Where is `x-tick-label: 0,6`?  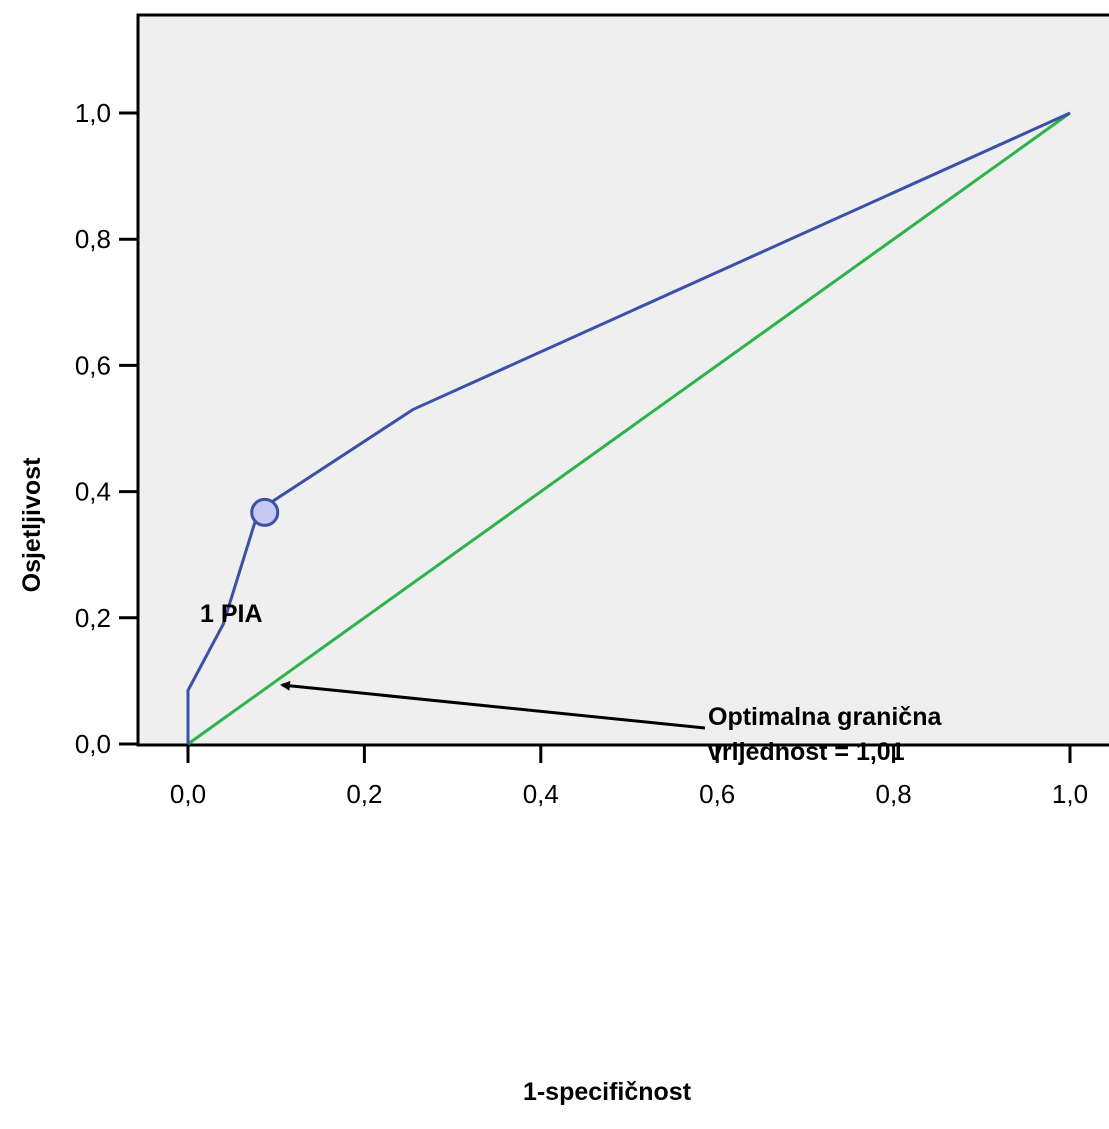
x-tick-label: 0,6 is located at coordinates (717, 794).